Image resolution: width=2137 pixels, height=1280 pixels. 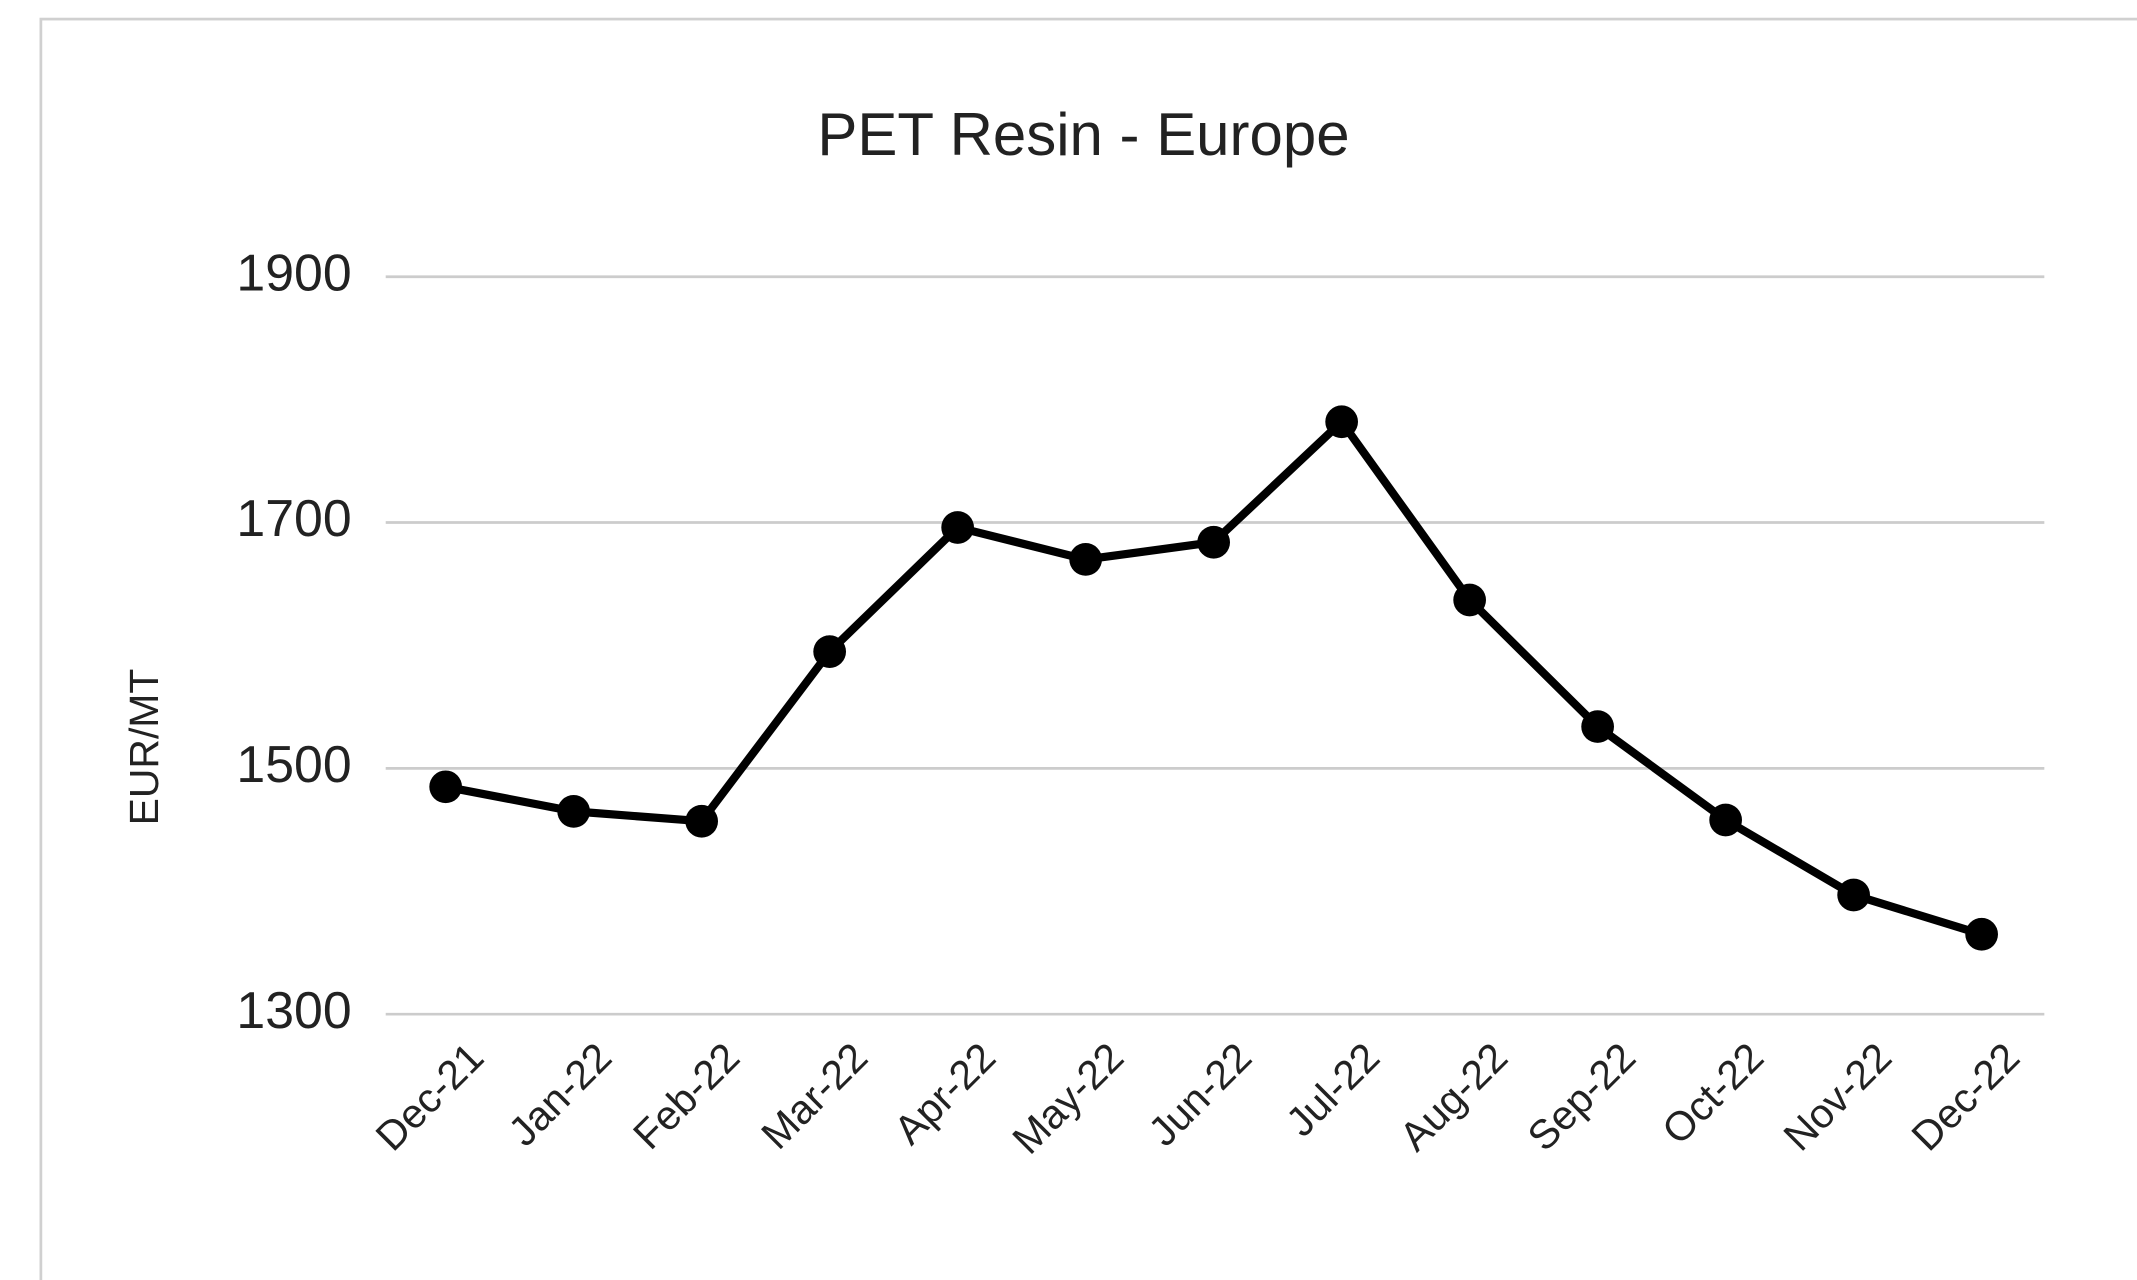 I want to click on y-axis-label: EUR/MT, so click(x=144, y=747).